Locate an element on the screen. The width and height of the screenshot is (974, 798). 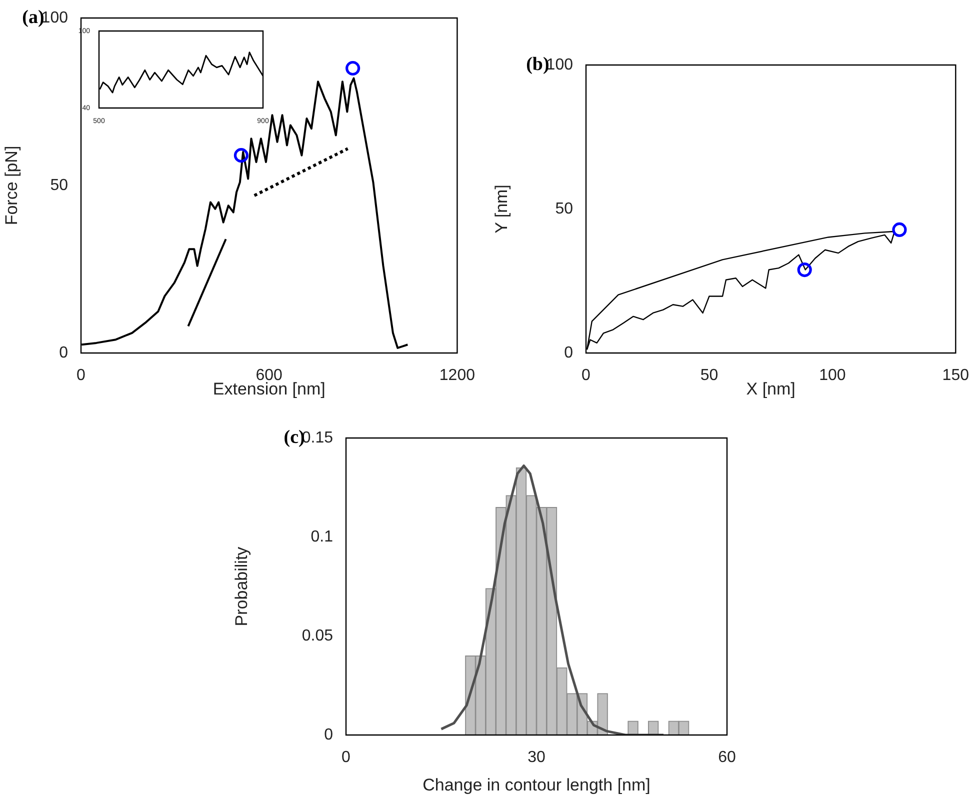
chart-title: (c) is located at coordinates (294, 437).